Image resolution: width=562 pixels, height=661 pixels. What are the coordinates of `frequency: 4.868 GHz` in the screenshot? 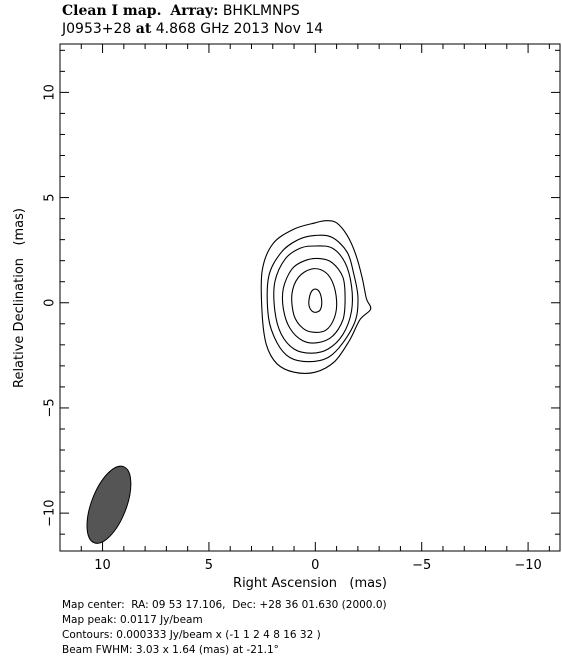 It's located at (192, 29).